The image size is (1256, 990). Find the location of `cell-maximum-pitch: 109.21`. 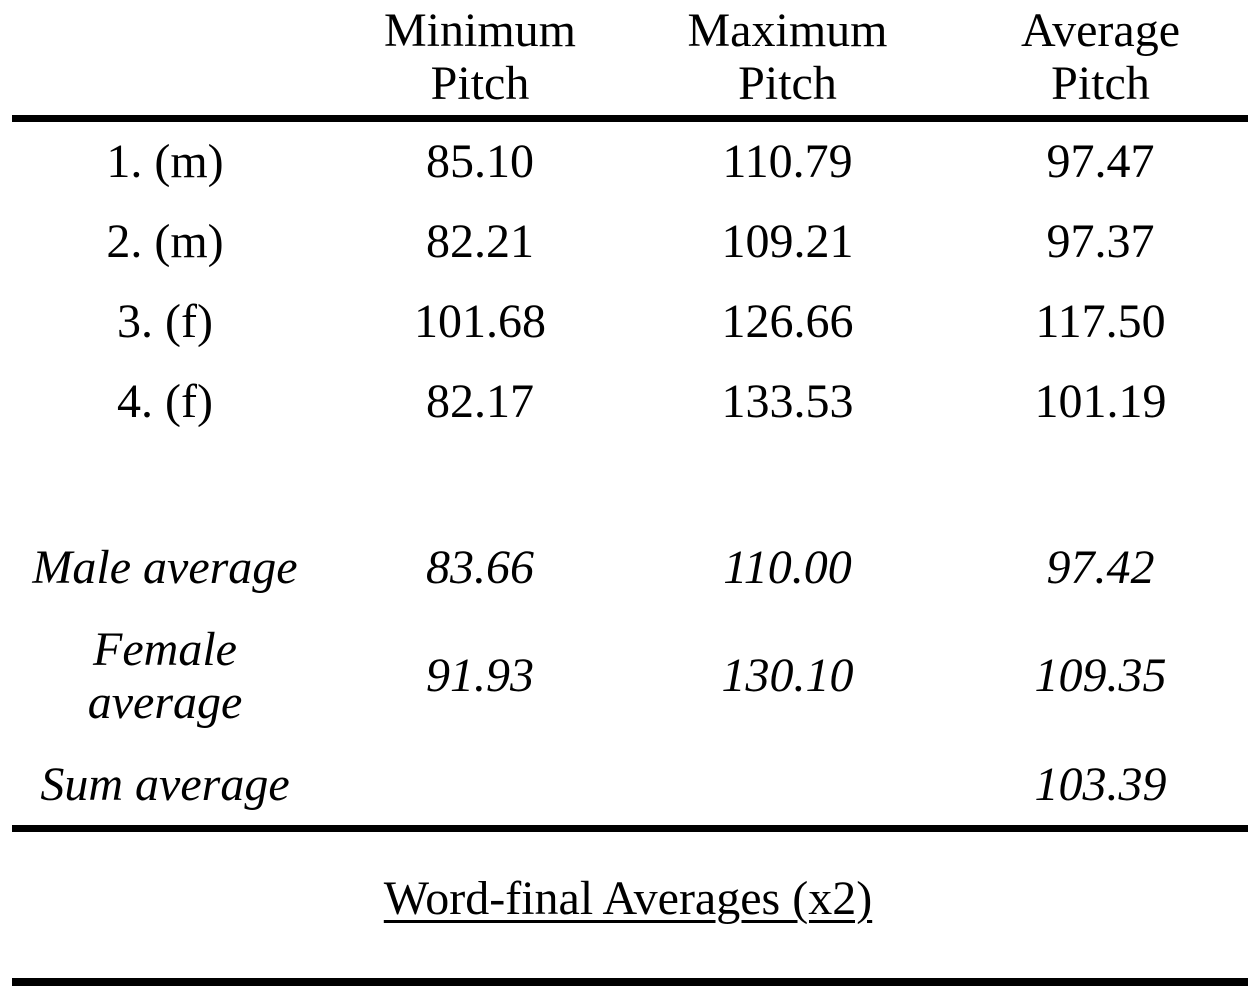

cell-maximum-pitch: 109.21 is located at coordinates (787, 241).